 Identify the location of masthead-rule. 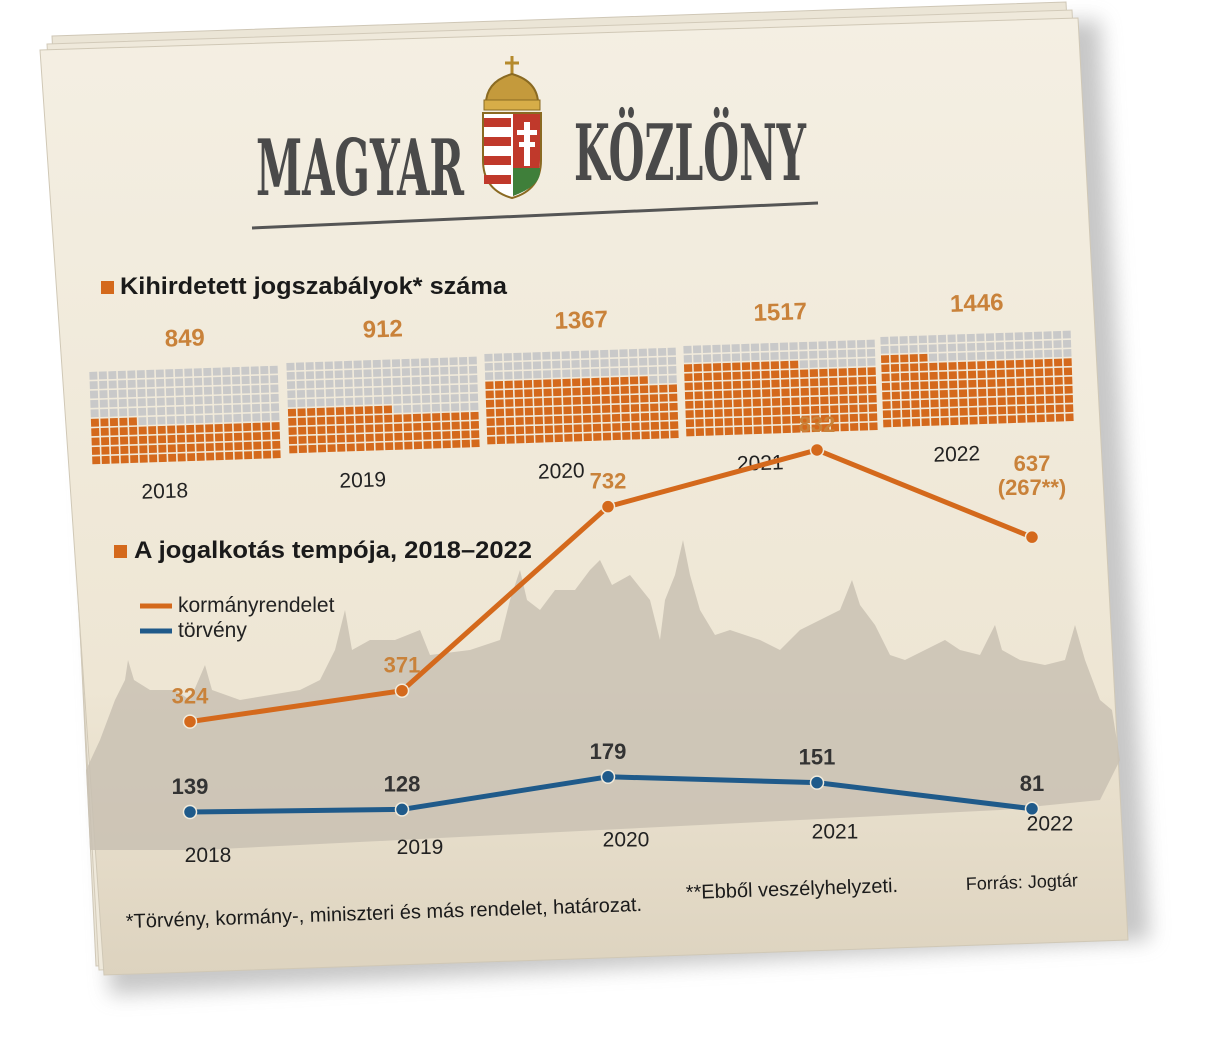
(535, 215).